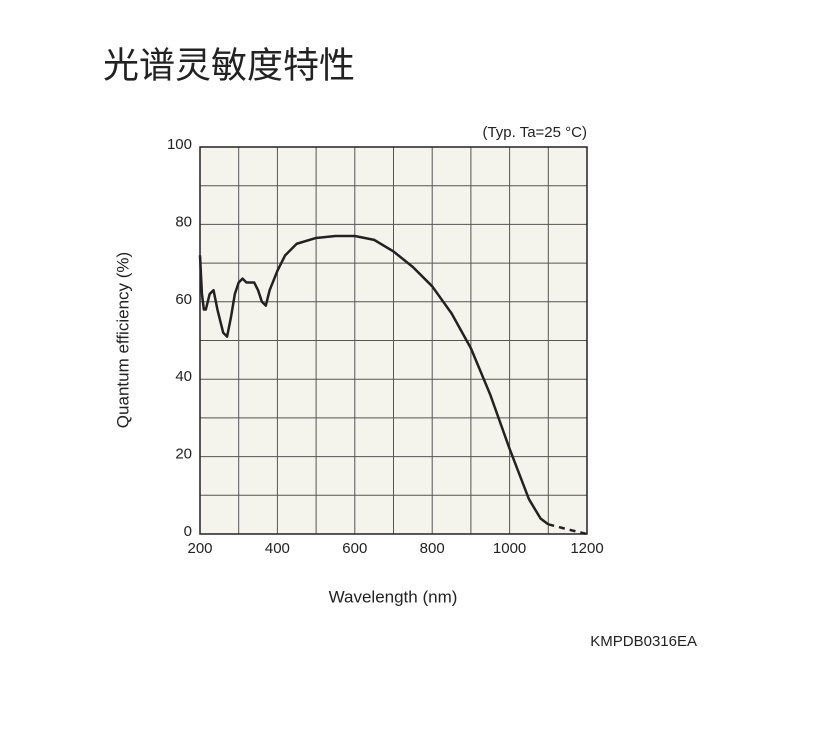  Describe the element at coordinates (199, 548) in the screenshot. I see `x-tick-label: 200` at that location.